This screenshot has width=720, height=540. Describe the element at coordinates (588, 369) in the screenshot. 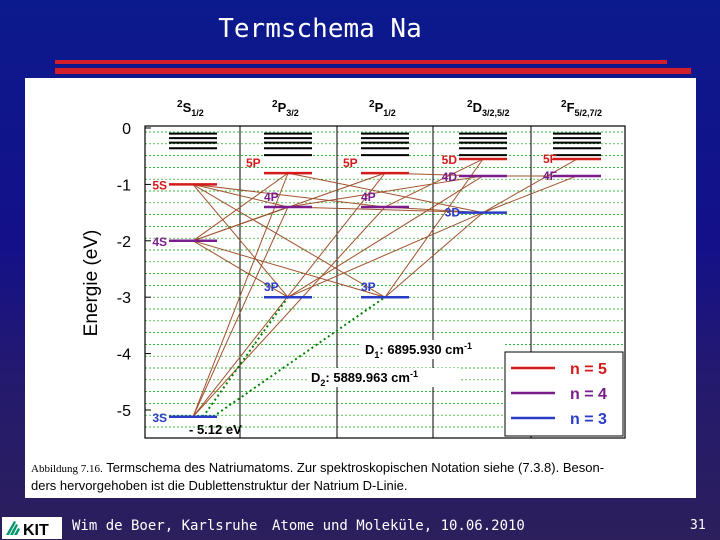

I see `legend-label: n = 5` at that location.